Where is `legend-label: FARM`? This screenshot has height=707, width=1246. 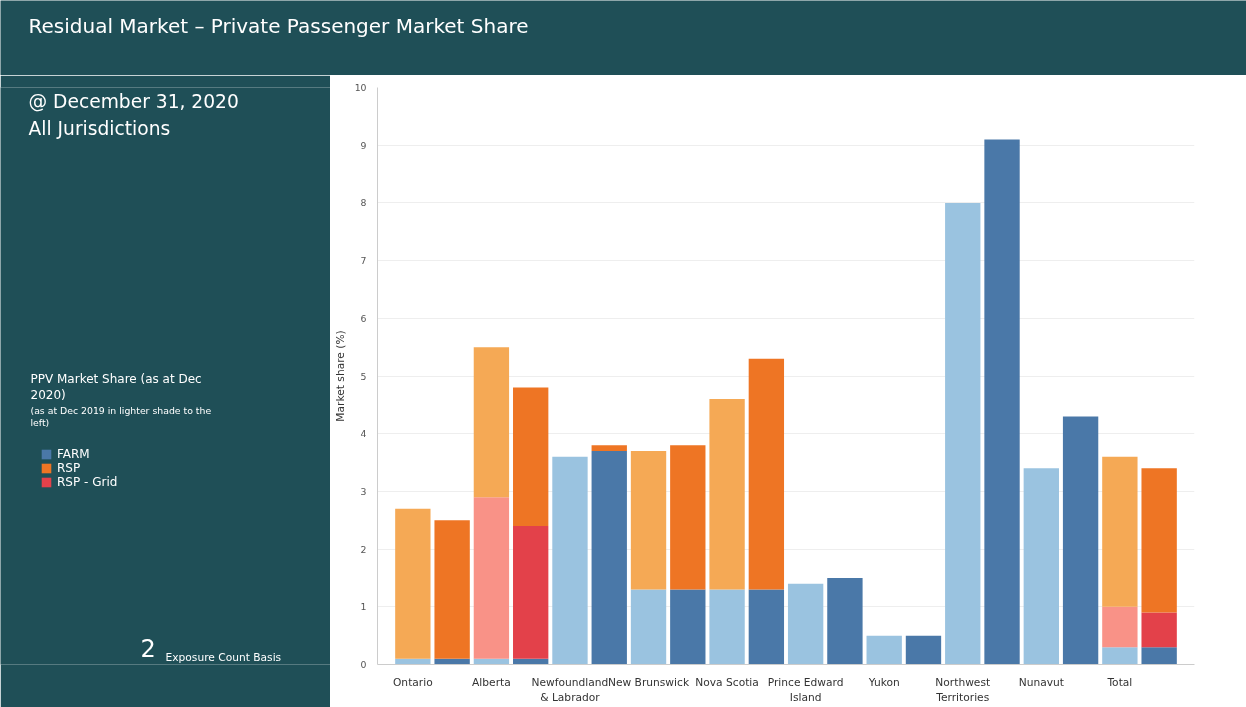 legend-label: FARM is located at coordinates (73, 454).